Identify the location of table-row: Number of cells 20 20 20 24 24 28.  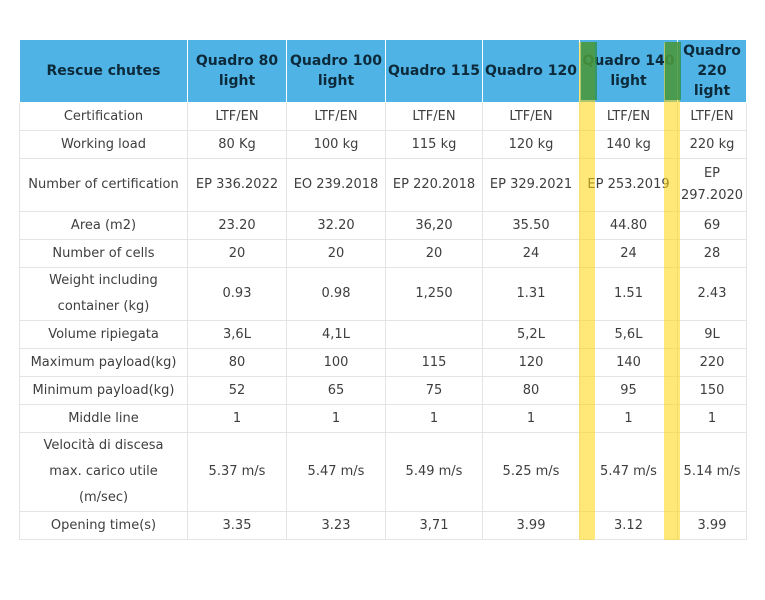
(383, 253).